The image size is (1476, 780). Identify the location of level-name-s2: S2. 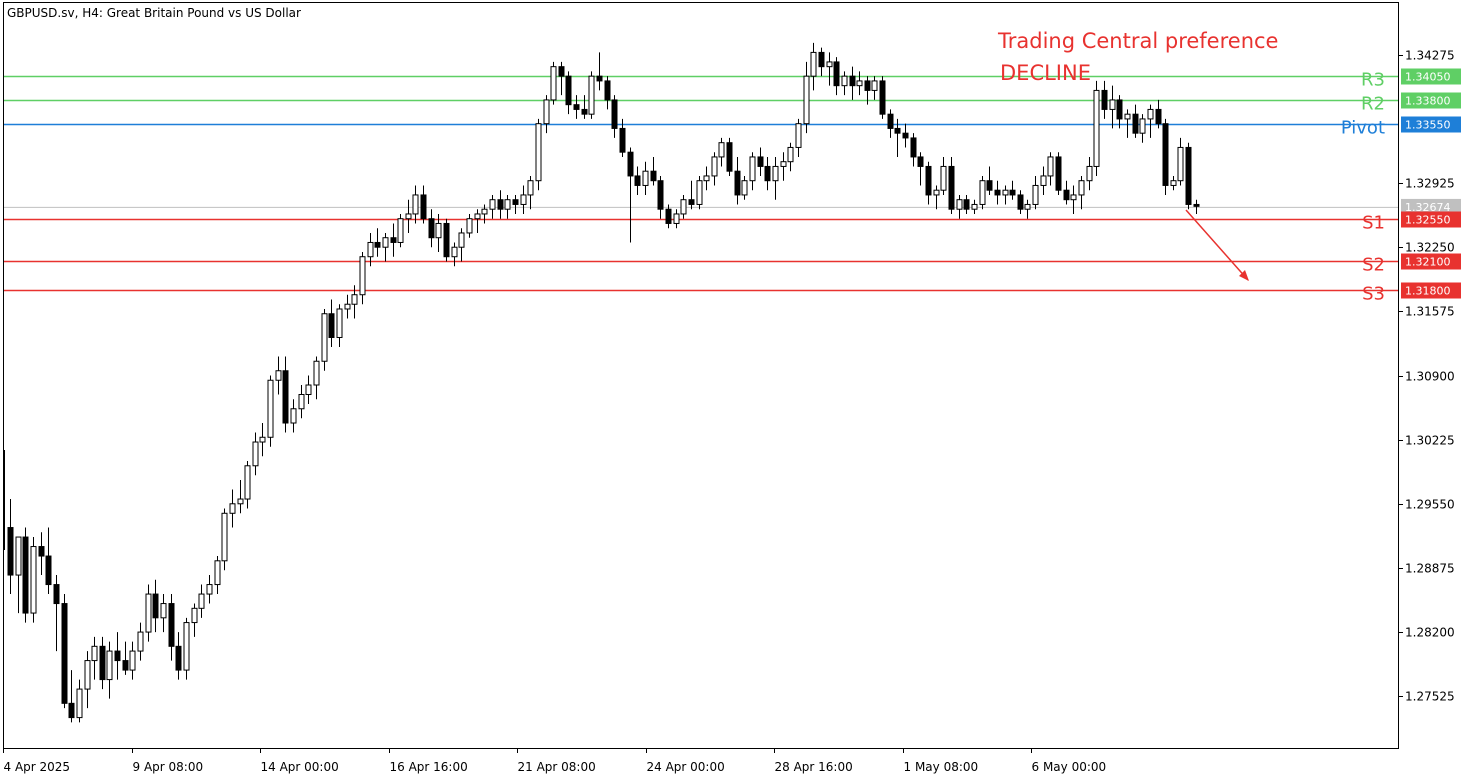
(1373, 265).